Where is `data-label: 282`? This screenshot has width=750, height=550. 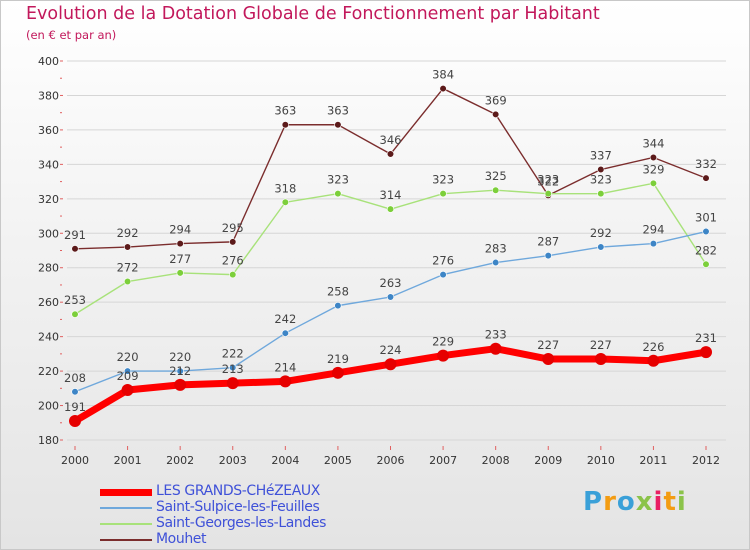 data-label: 282 is located at coordinates (706, 250).